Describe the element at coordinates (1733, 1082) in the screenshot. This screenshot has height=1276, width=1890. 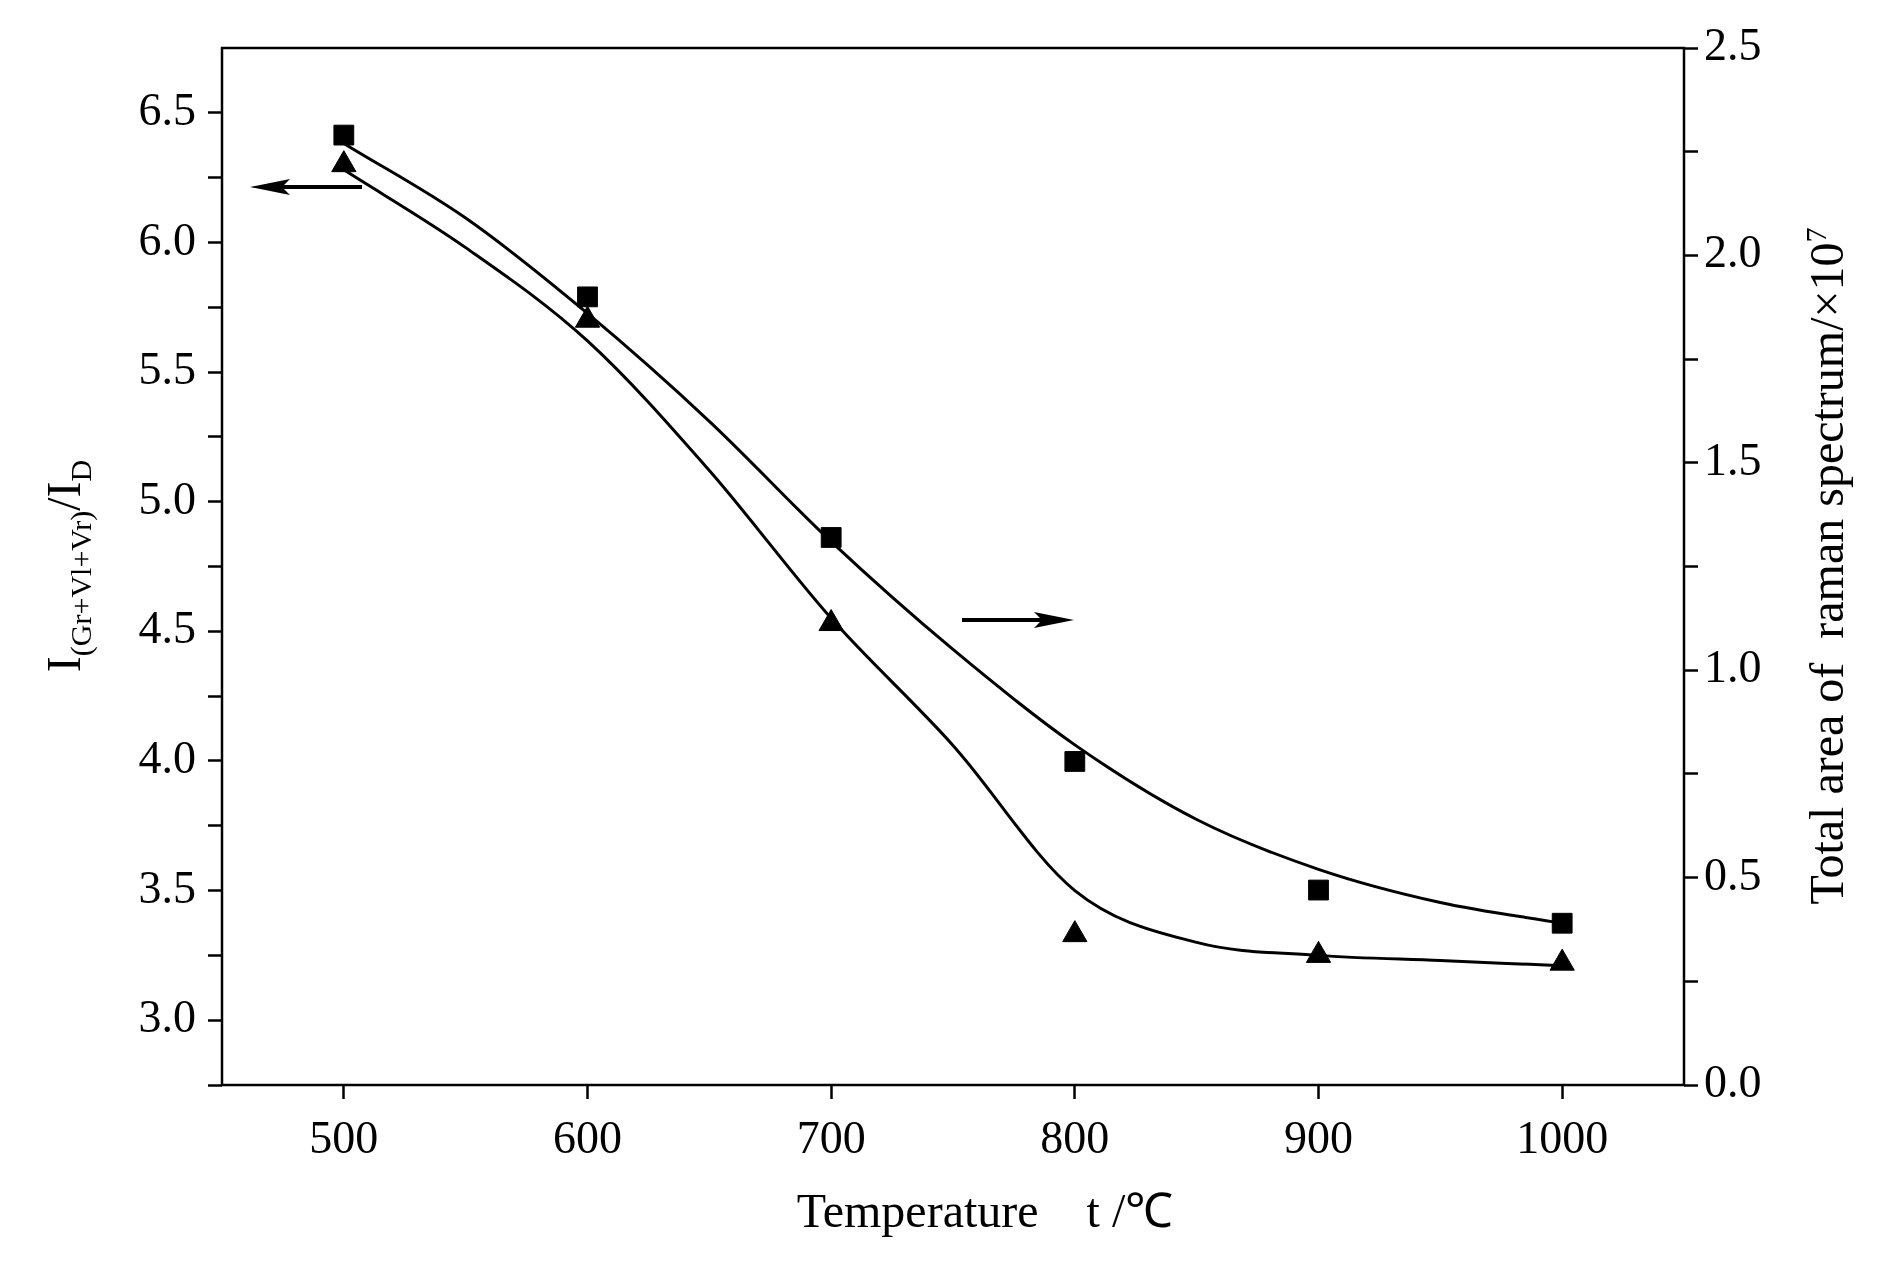
I see `y2-tick-label: 0.0` at that location.